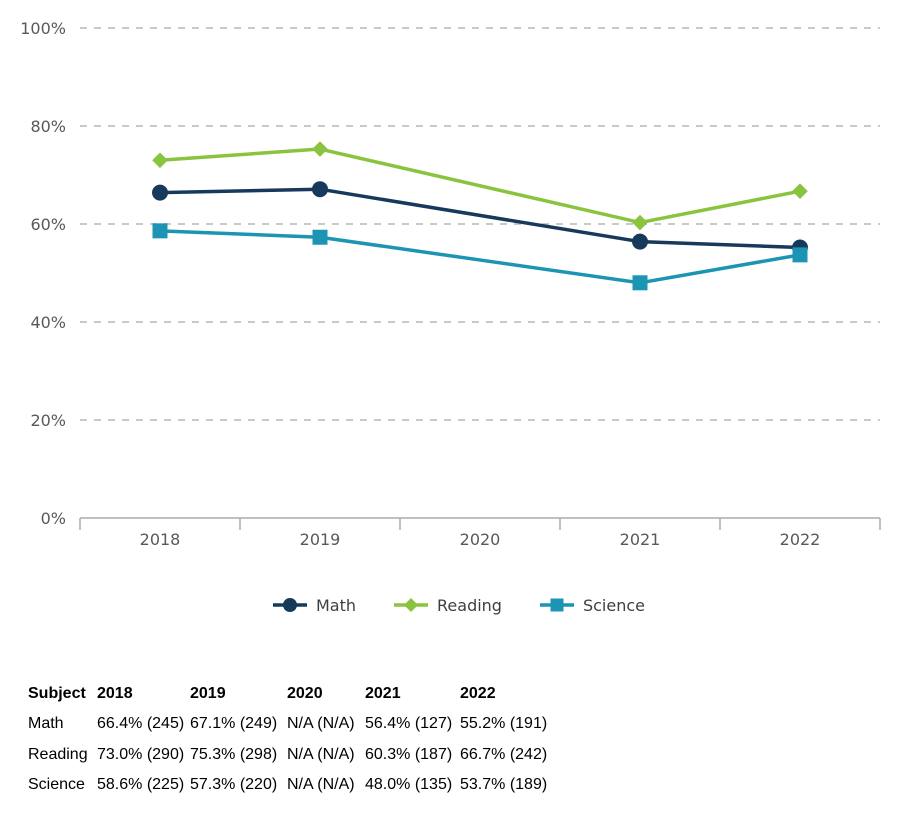 The height and width of the screenshot is (827, 918). I want to click on cell-value: 75.3% (298), so click(234, 754).